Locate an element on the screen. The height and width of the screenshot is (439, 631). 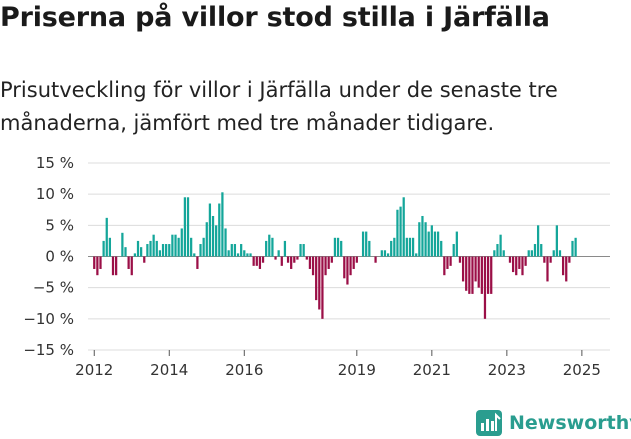
y-tick-label: 0 % is located at coordinates (59, 257).